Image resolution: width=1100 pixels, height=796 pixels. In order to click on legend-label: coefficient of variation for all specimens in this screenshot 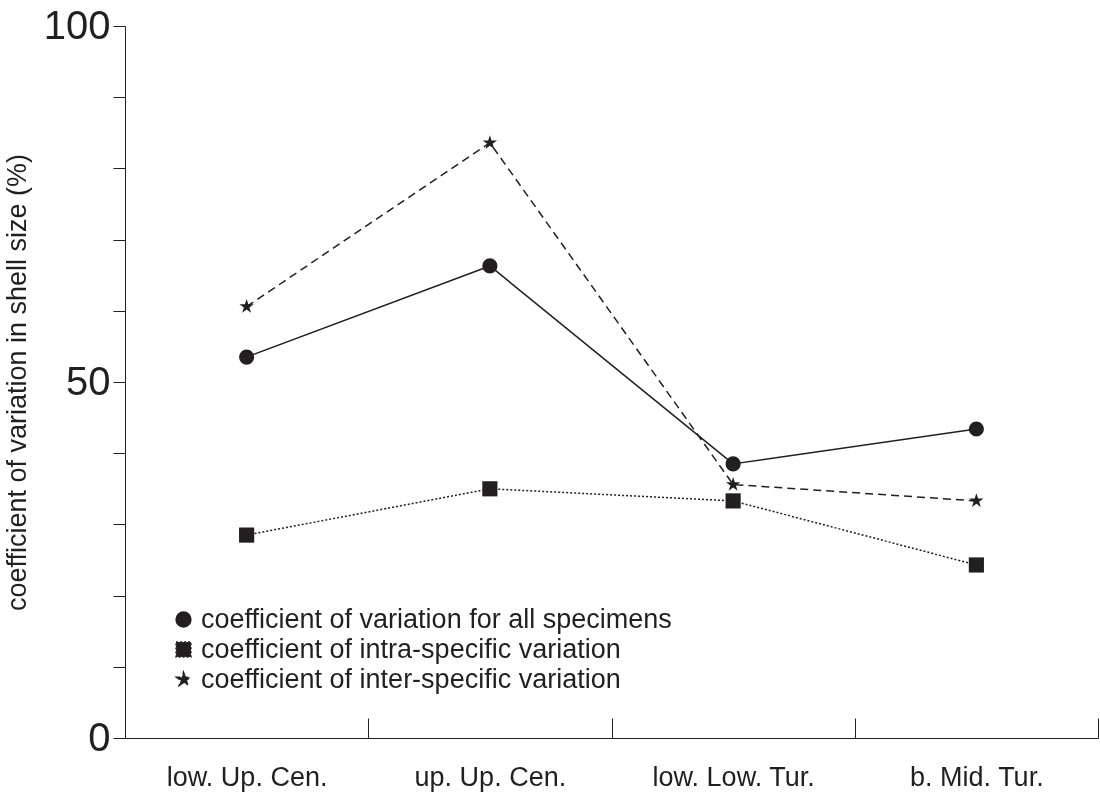, I will do `click(436, 618)`.